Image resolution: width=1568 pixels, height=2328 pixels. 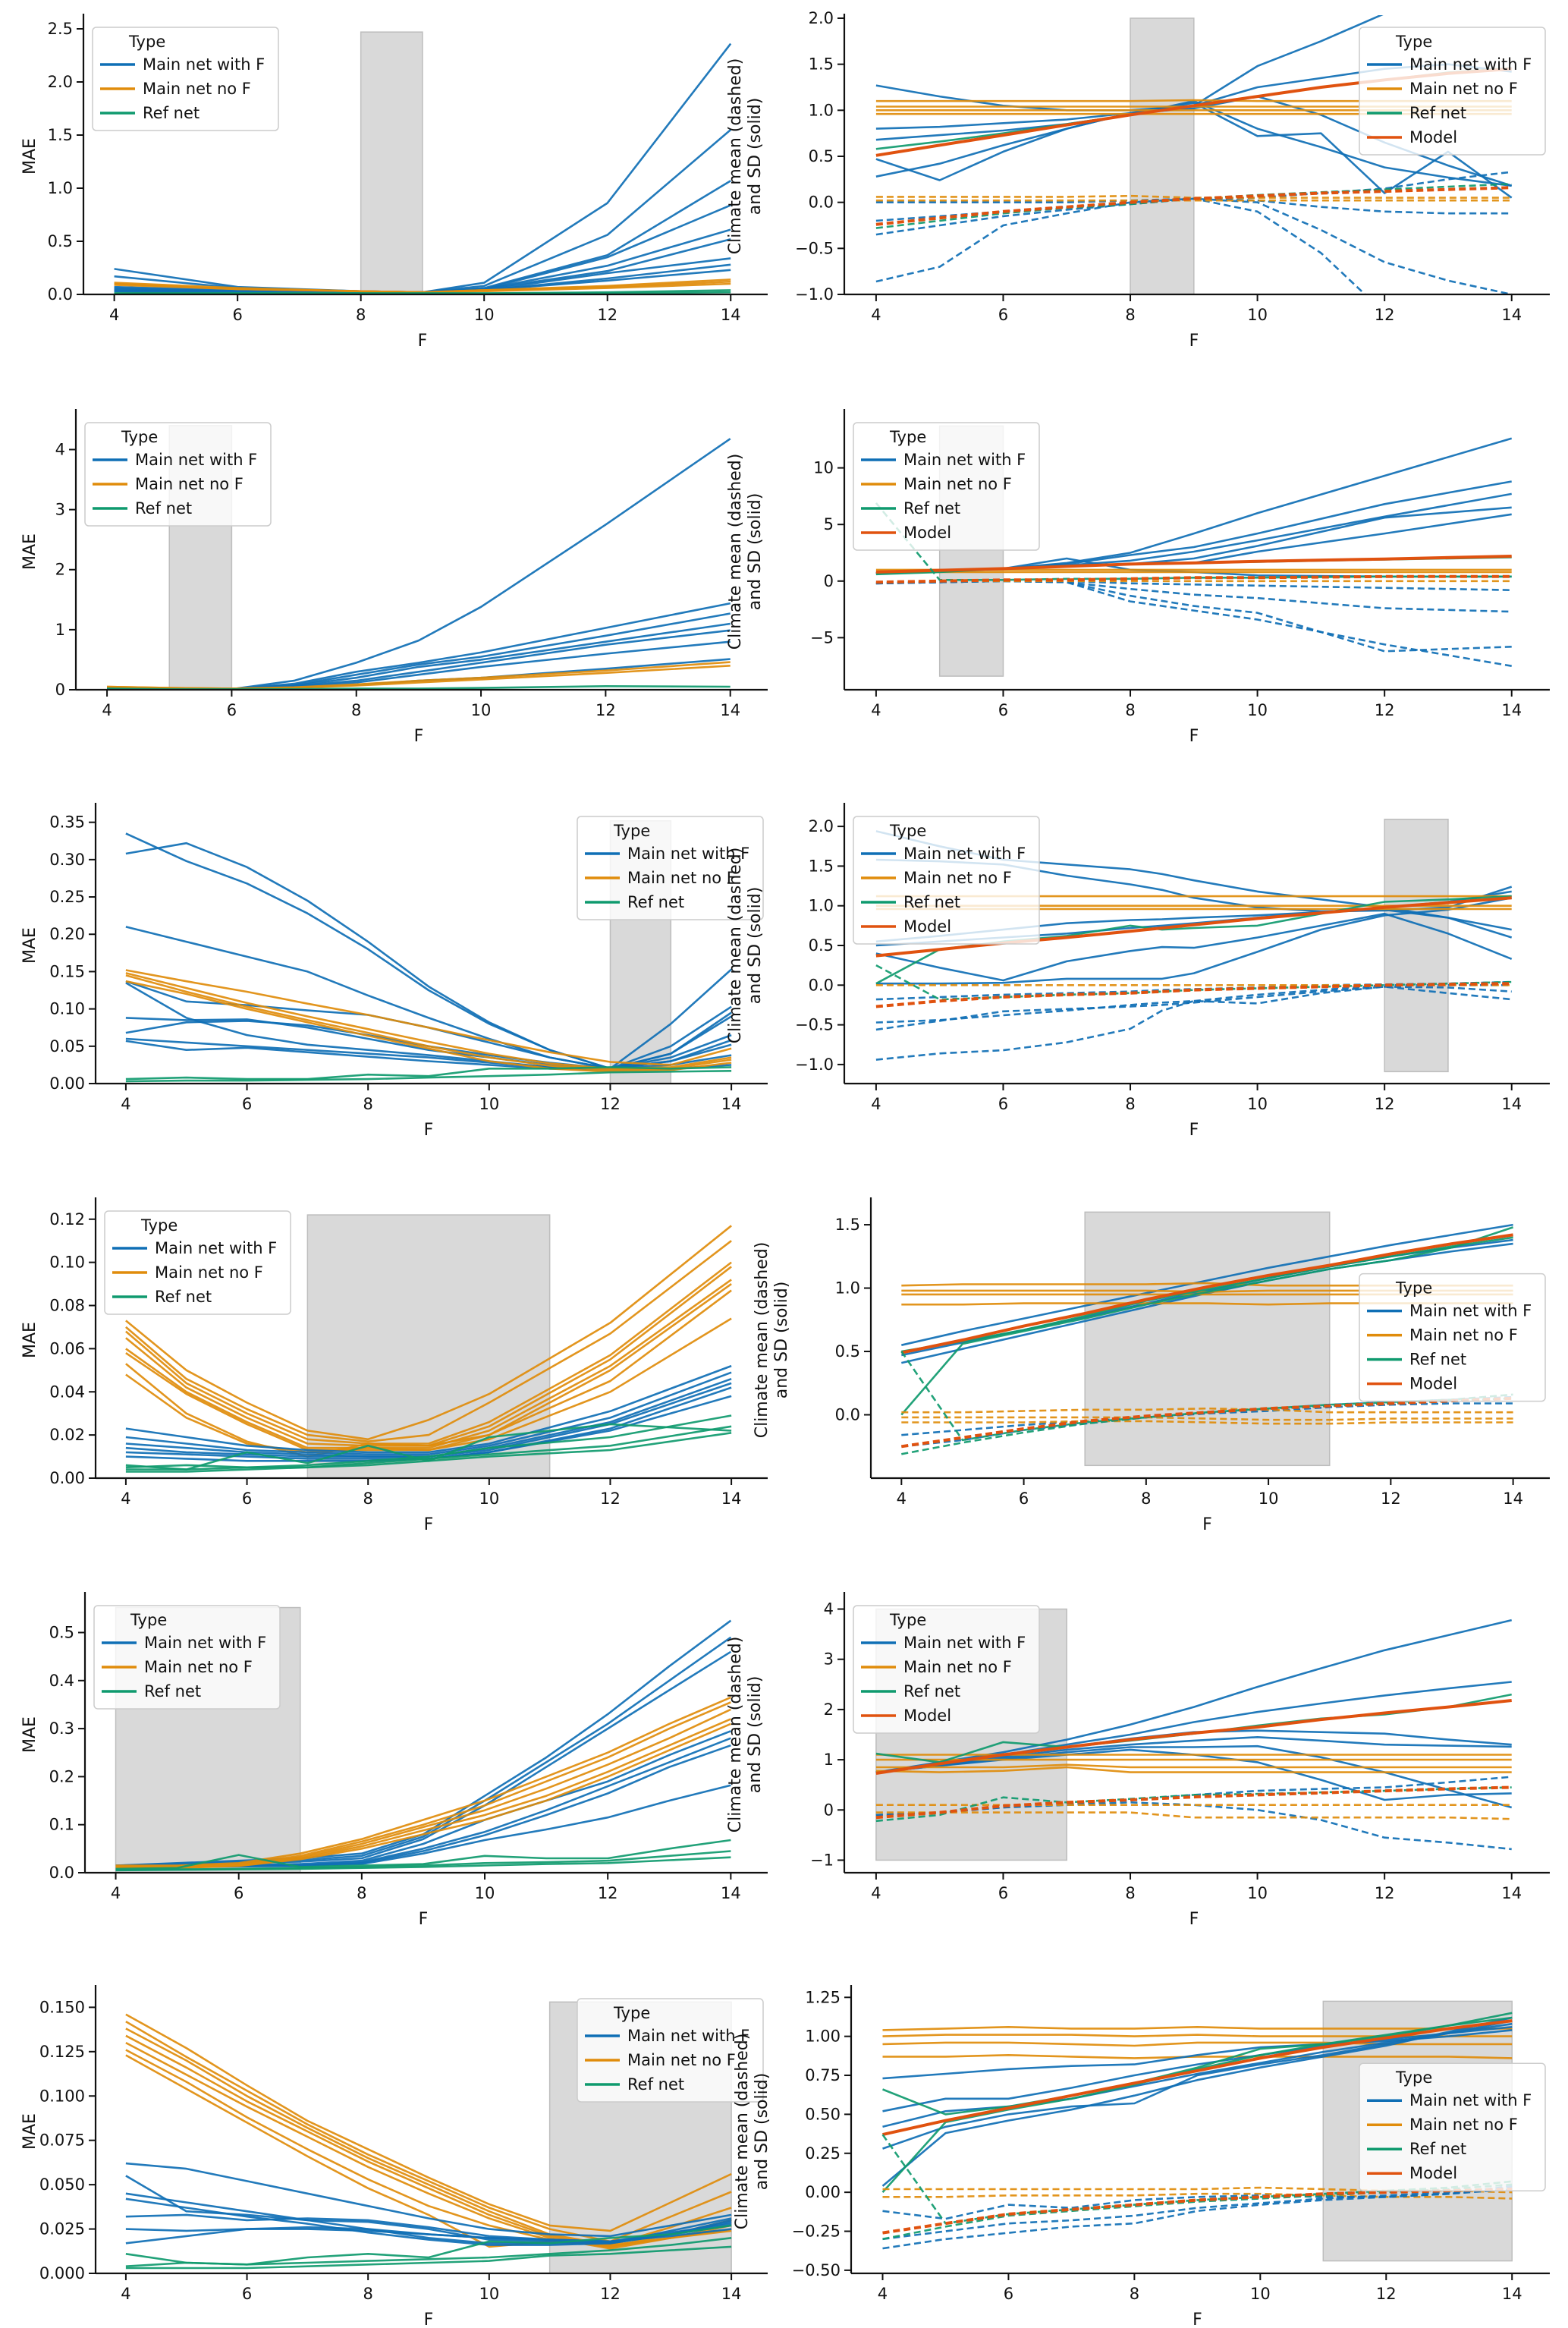 I want to click on x-tick-label: 14, so click(x=1511, y=710).